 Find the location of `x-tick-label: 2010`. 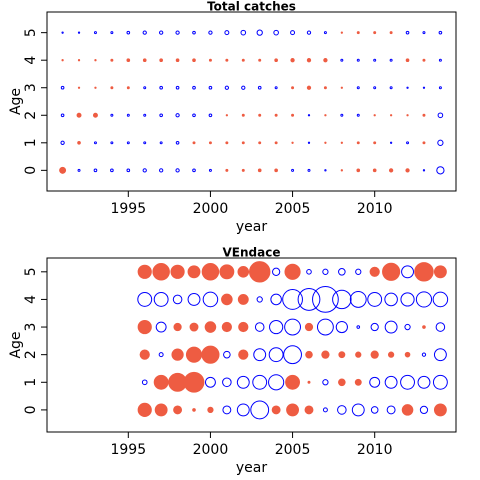

x-tick-label: 2010 is located at coordinates (375, 209).